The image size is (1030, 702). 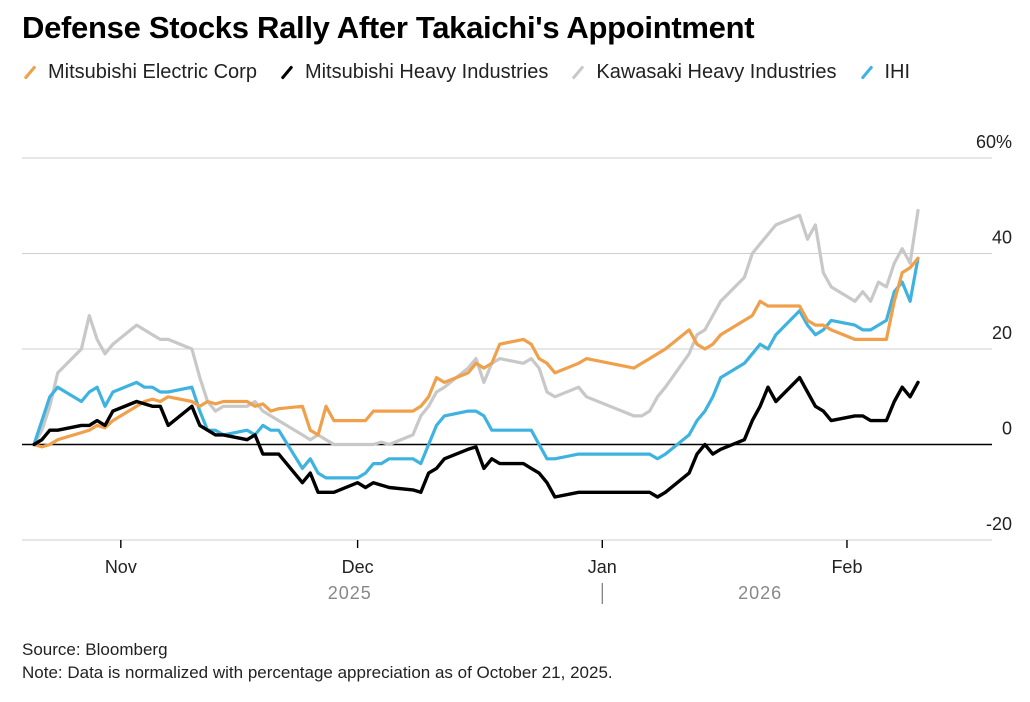 I want to click on legend-item: Kawasaki Heavy Industries, so click(x=703, y=72).